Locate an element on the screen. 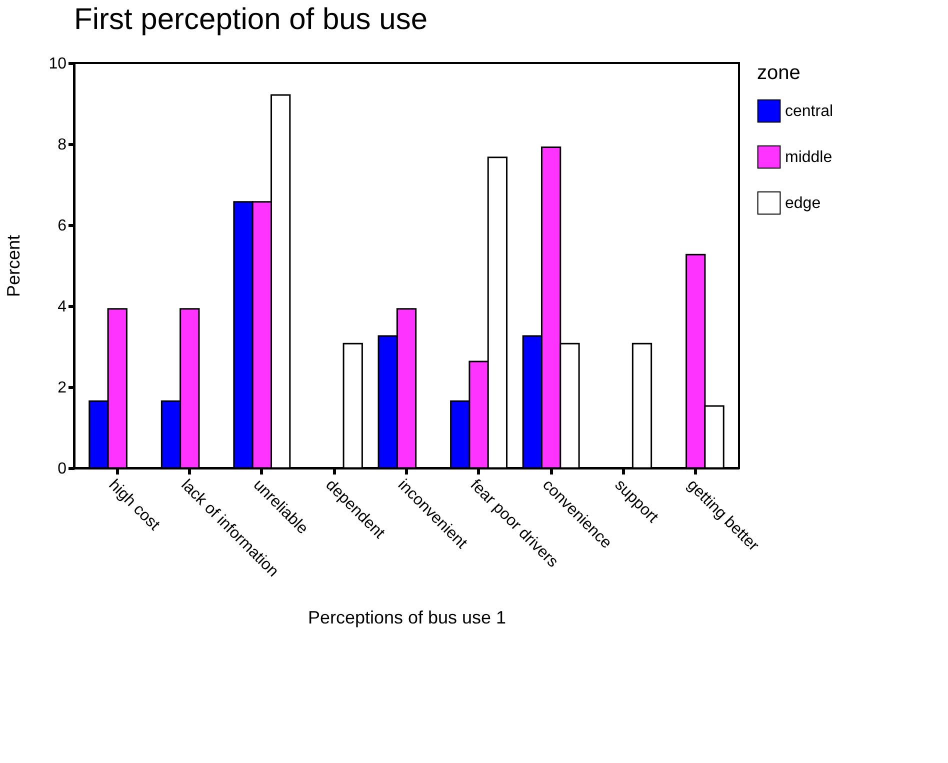 This screenshot has width=948, height=763. y-tick-label: 4 is located at coordinates (62, 307).